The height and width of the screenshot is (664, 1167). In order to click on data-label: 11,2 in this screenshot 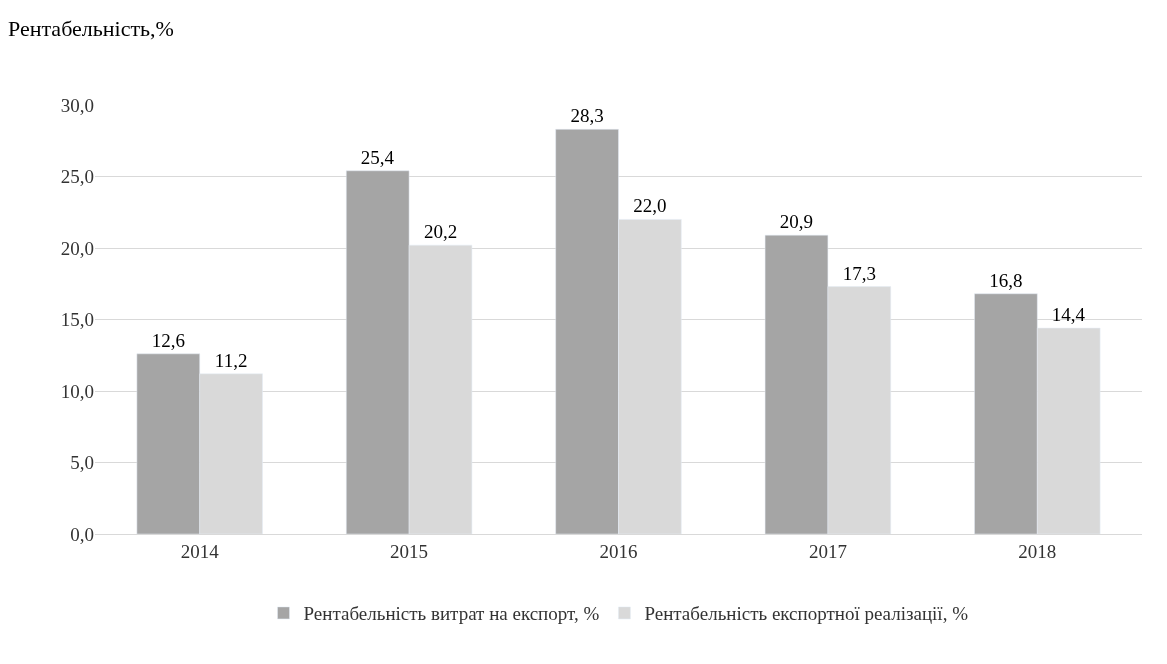, I will do `click(231, 360)`.